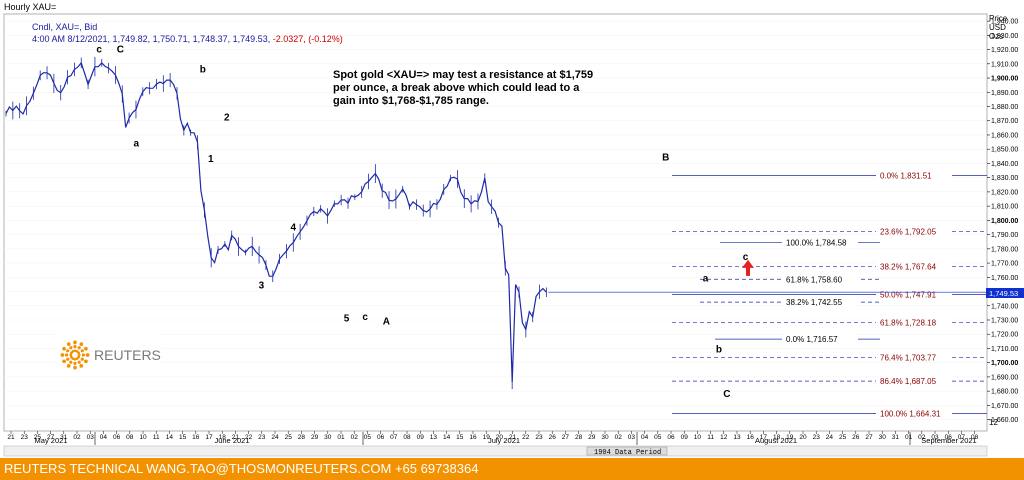  Describe the element at coordinates (137, 143) in the screenshot. I see `wave-label: a` at that location.